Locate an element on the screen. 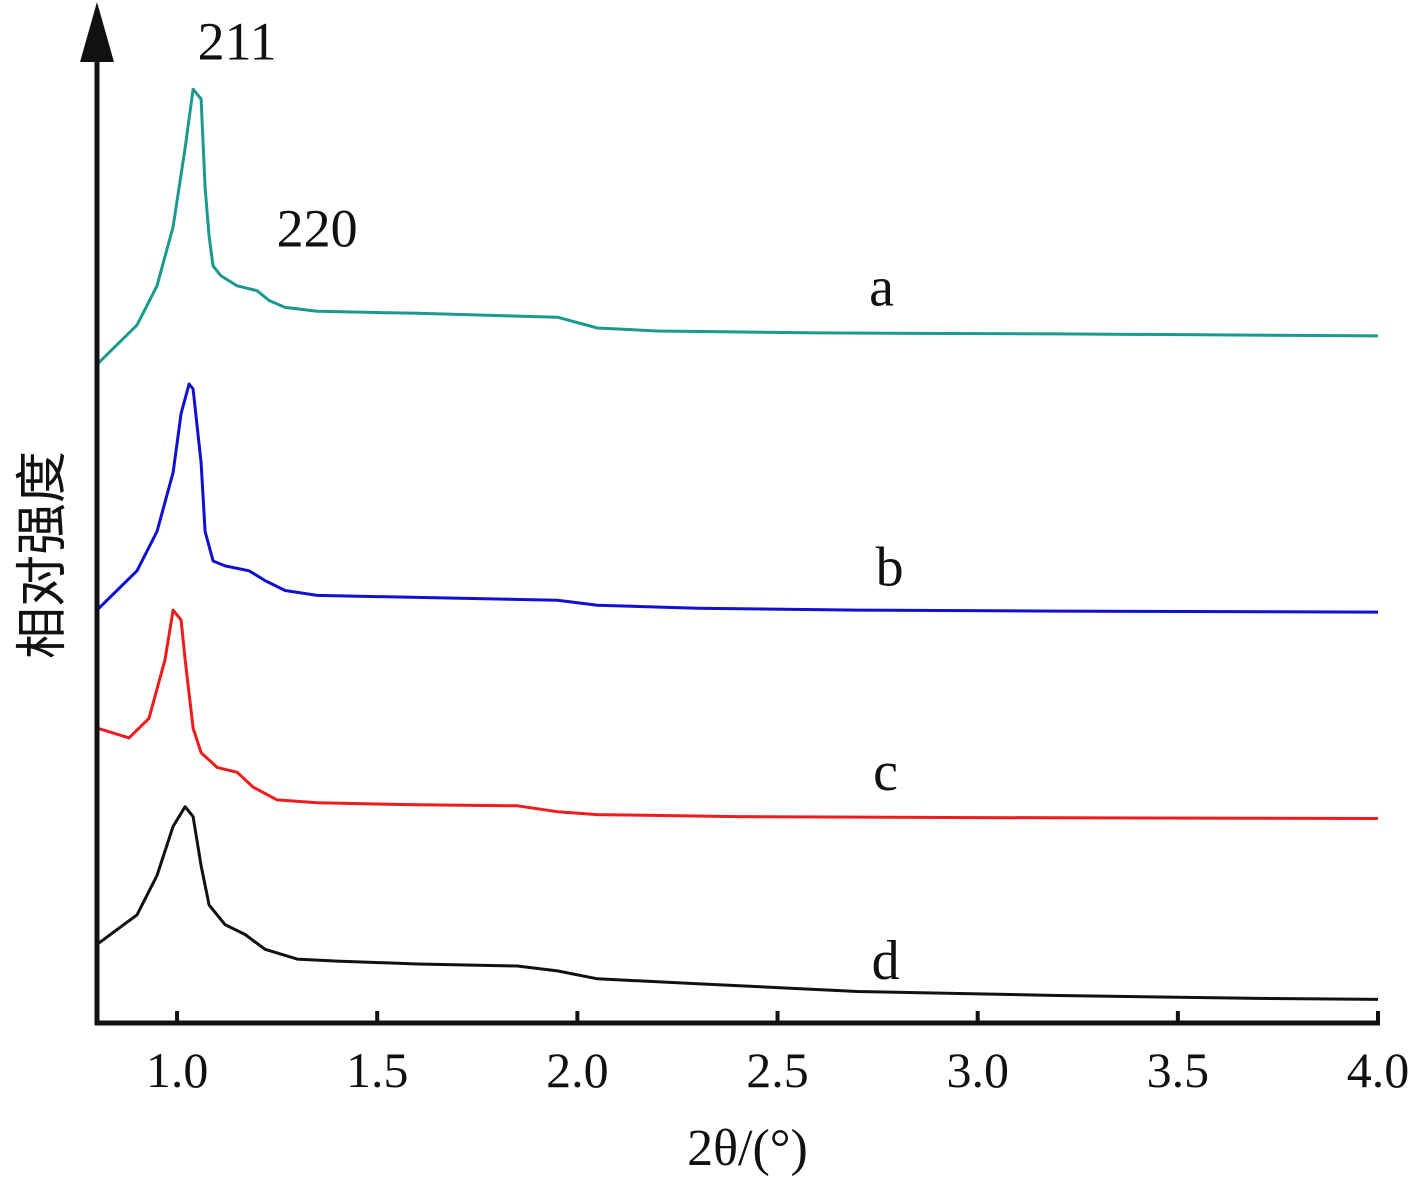 Image resolution: width=1417 pixels, height=1181 pixels. peak-label-211: 211 is located at coordinates (237, 42).